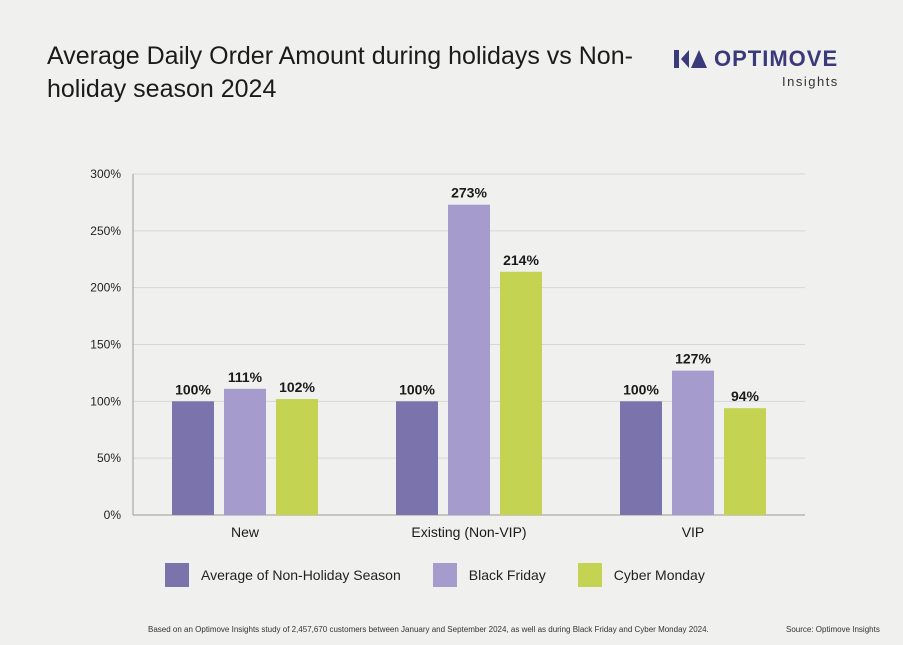 The image size is (903, 645). I want to click on source-note: Source: Optimove Insights, so click(833, 629).